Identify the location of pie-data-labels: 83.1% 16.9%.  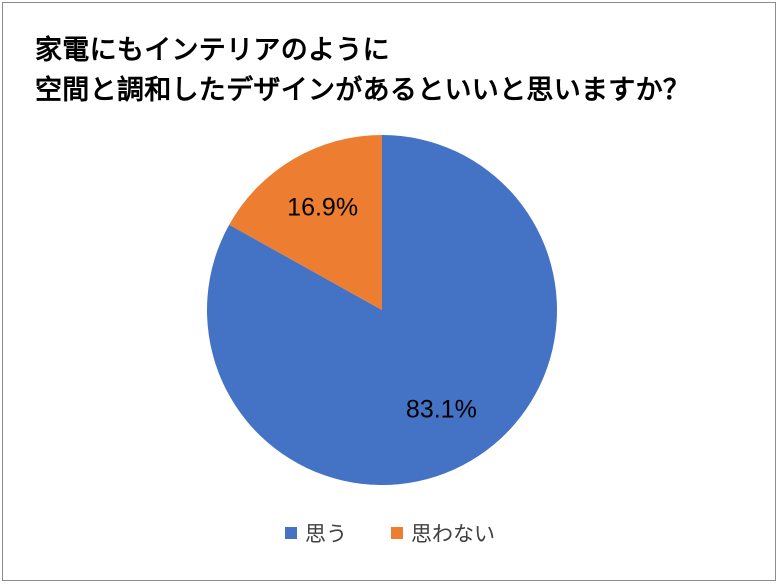
(382, 309).